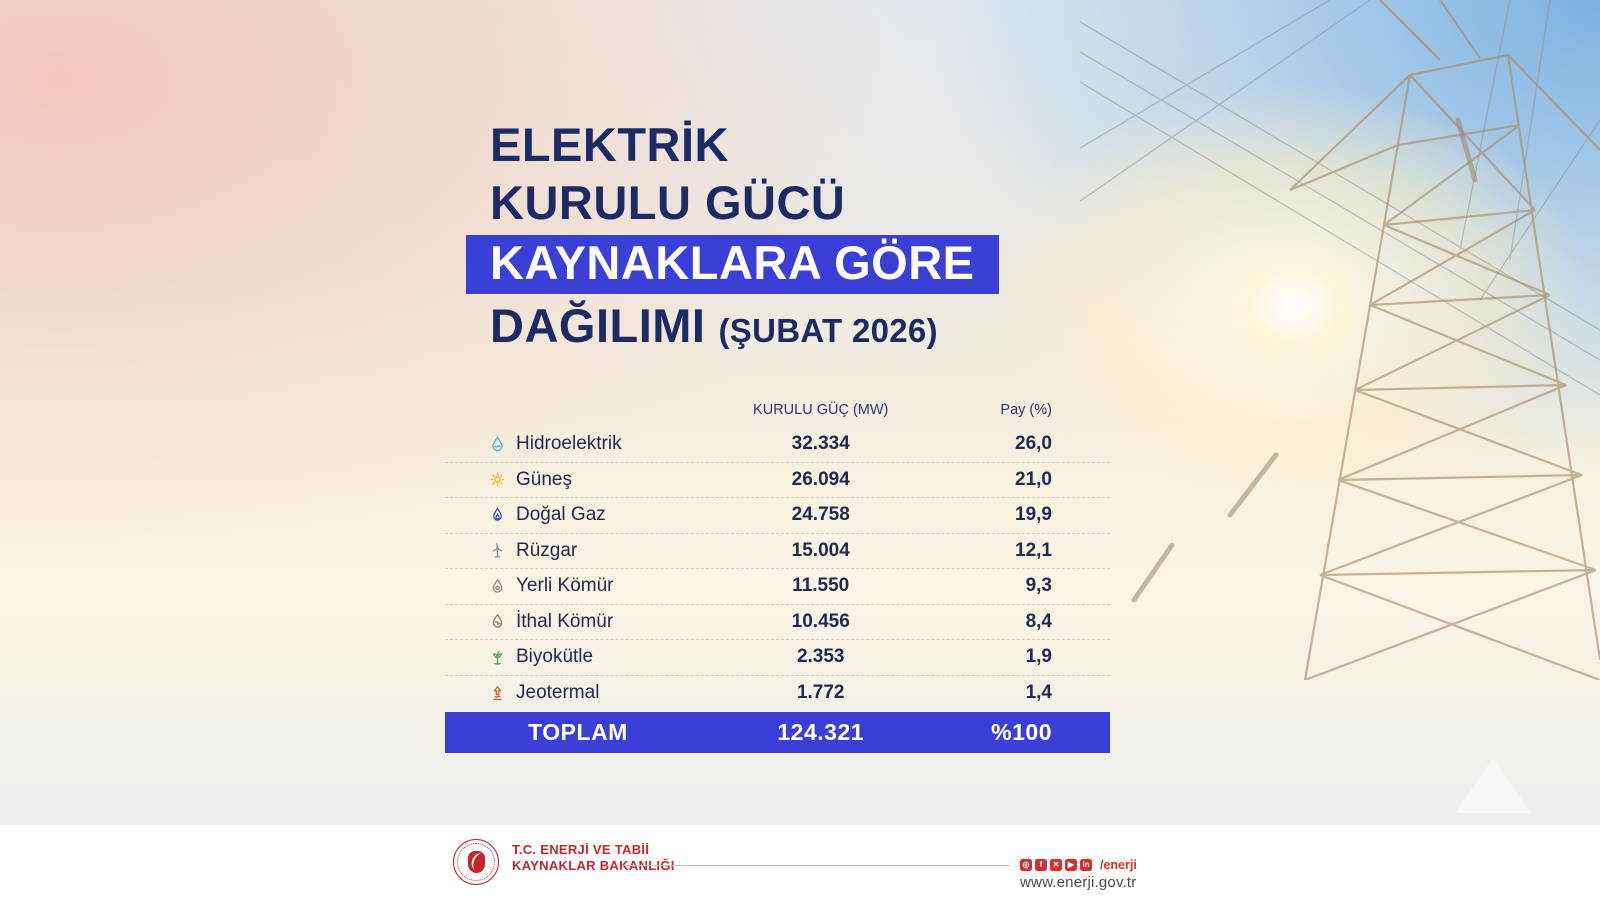 The height and width of the screenshot is (900, 1600). Describe the element at coordinates (777, 480) in the screenshot. I see `table-row: Güneş 26.094 21,0` at that location.